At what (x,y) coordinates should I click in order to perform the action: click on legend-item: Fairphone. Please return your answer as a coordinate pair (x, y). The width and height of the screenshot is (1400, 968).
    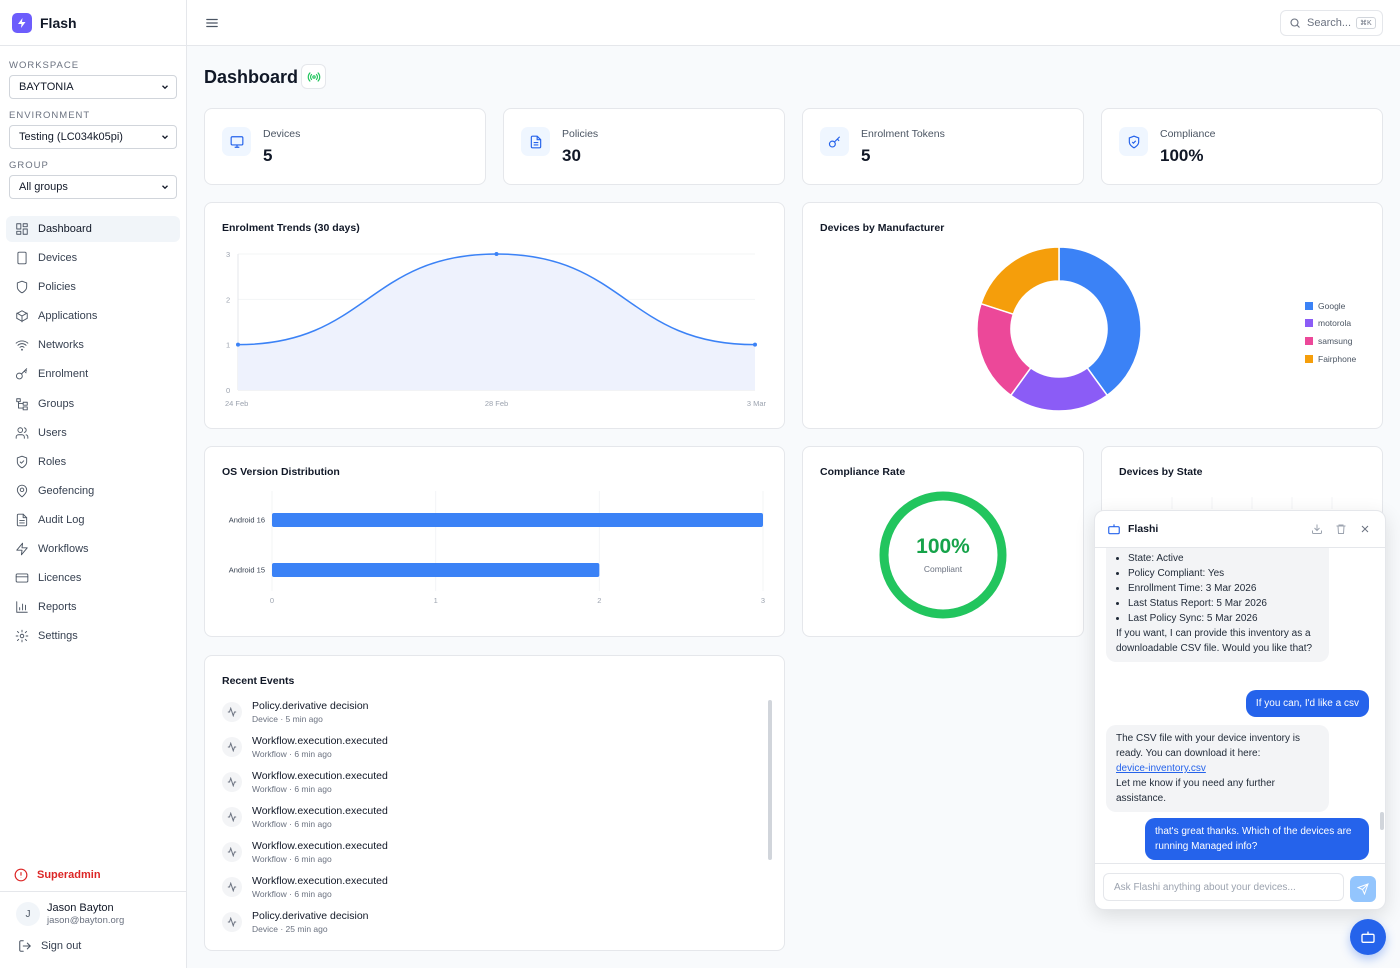
    Looking at the image, I should click on (1330, 359).